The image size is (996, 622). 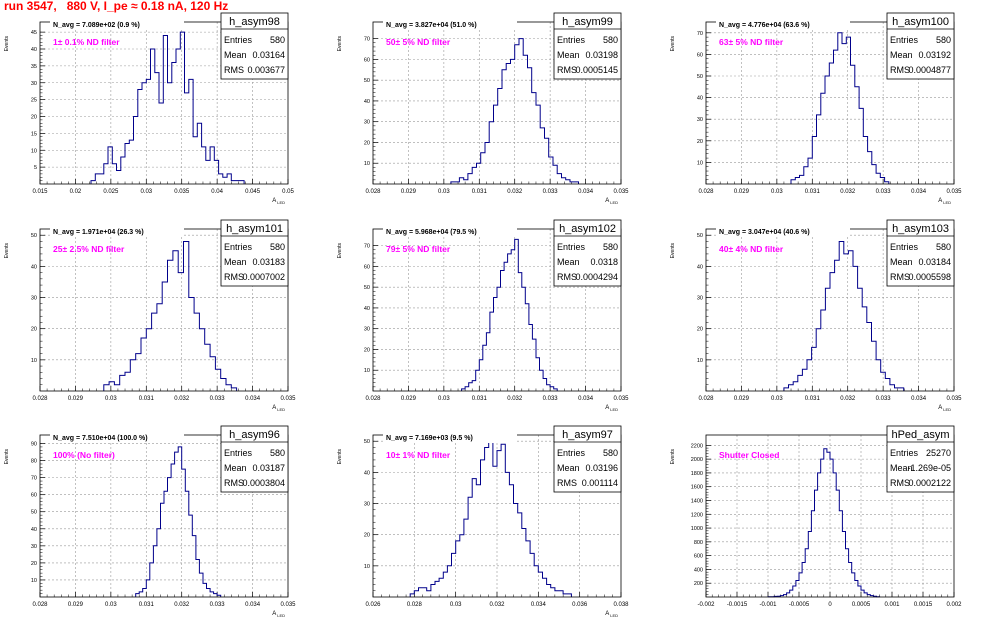 I want to click on stats-box, so click(x=920, y=253).